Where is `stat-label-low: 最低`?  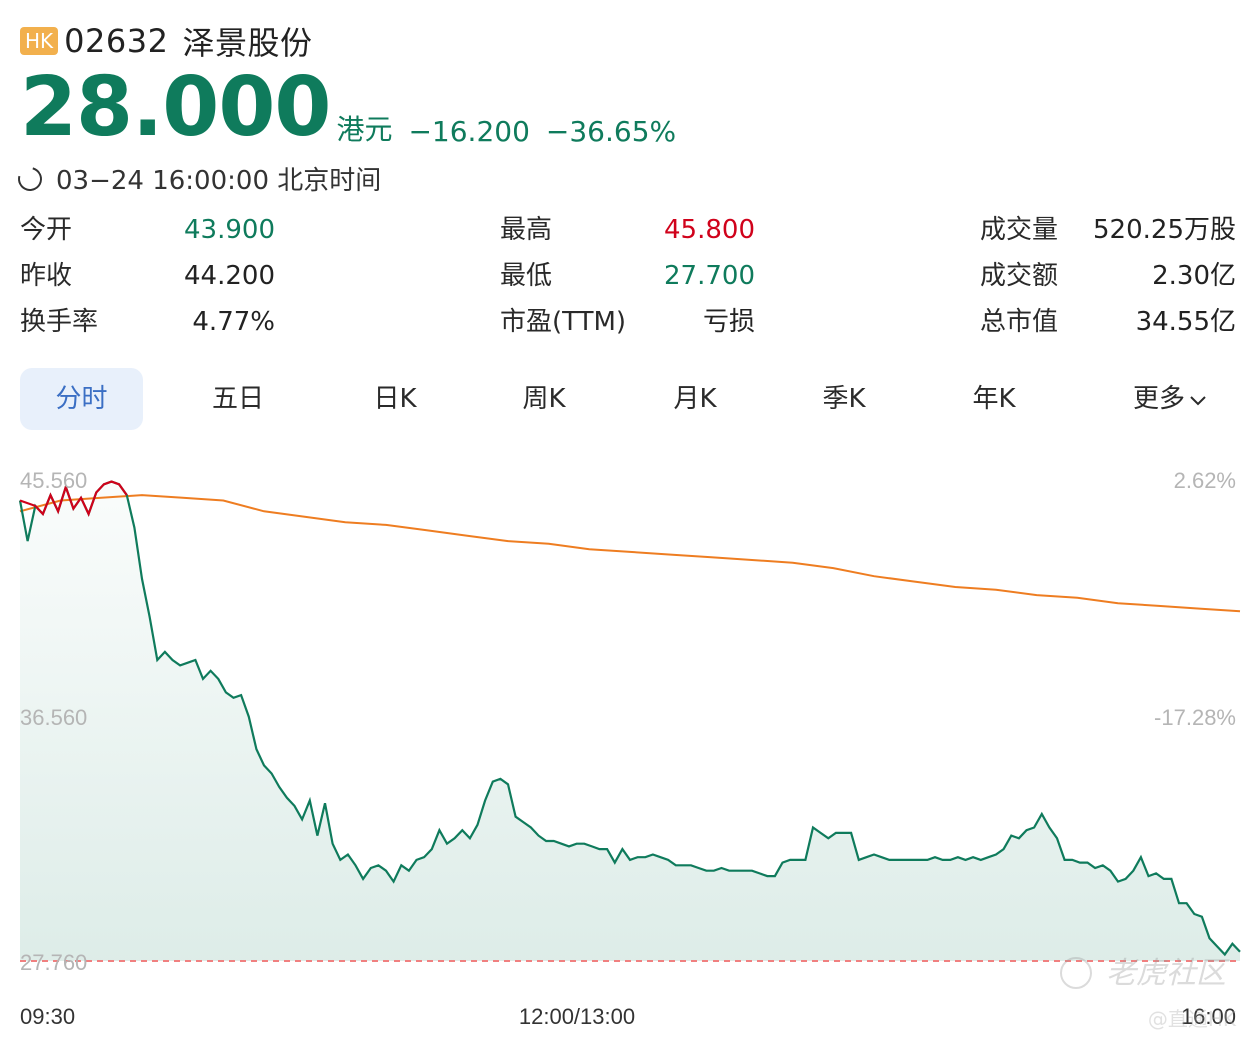
stat-label-low: 最低 is located at coordinates (526, 276).